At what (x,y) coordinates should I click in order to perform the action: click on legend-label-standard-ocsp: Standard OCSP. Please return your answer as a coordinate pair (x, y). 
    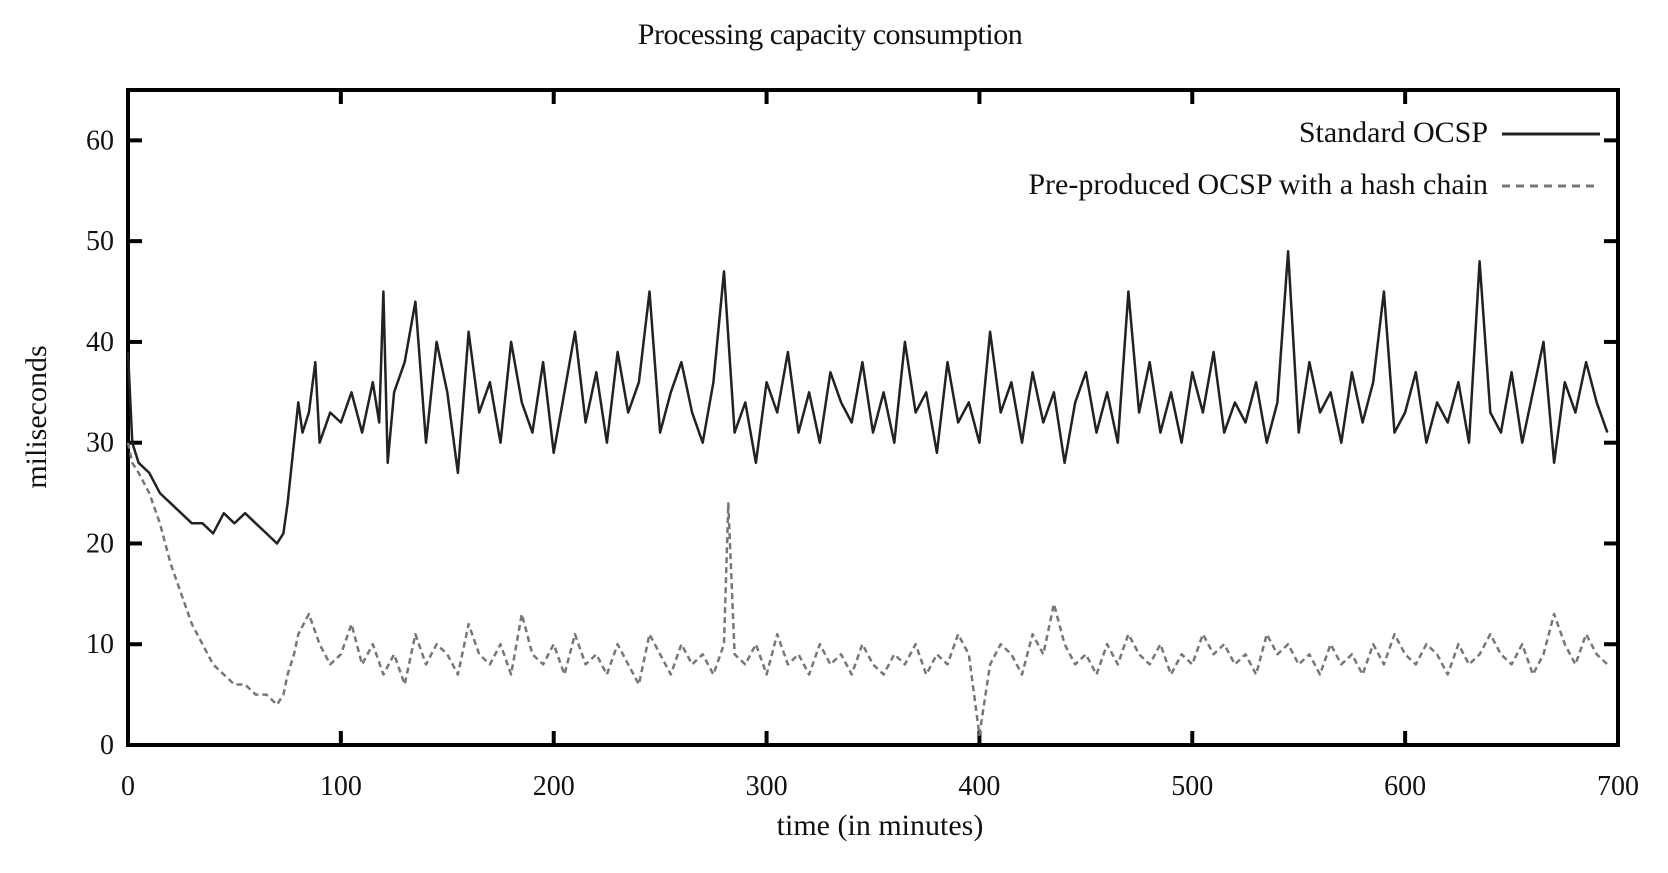
    Looking at the image, I should click on (1393, 132).